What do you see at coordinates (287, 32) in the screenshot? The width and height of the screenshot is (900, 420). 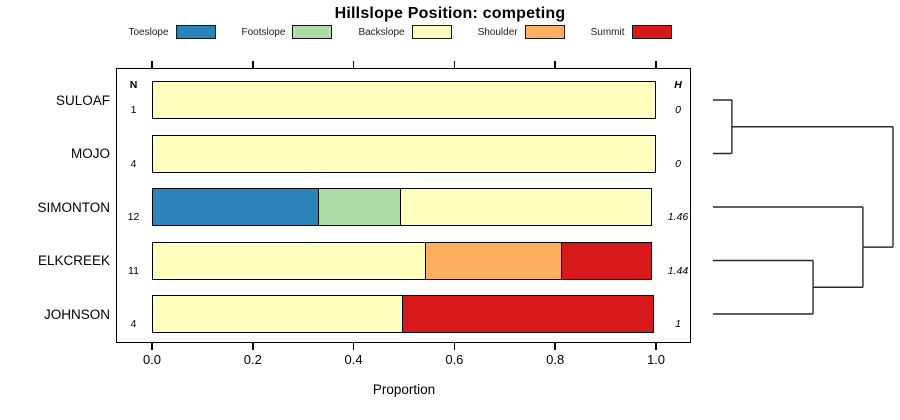 I see `legend-item: Footslope` at bounding box center [287, 32].